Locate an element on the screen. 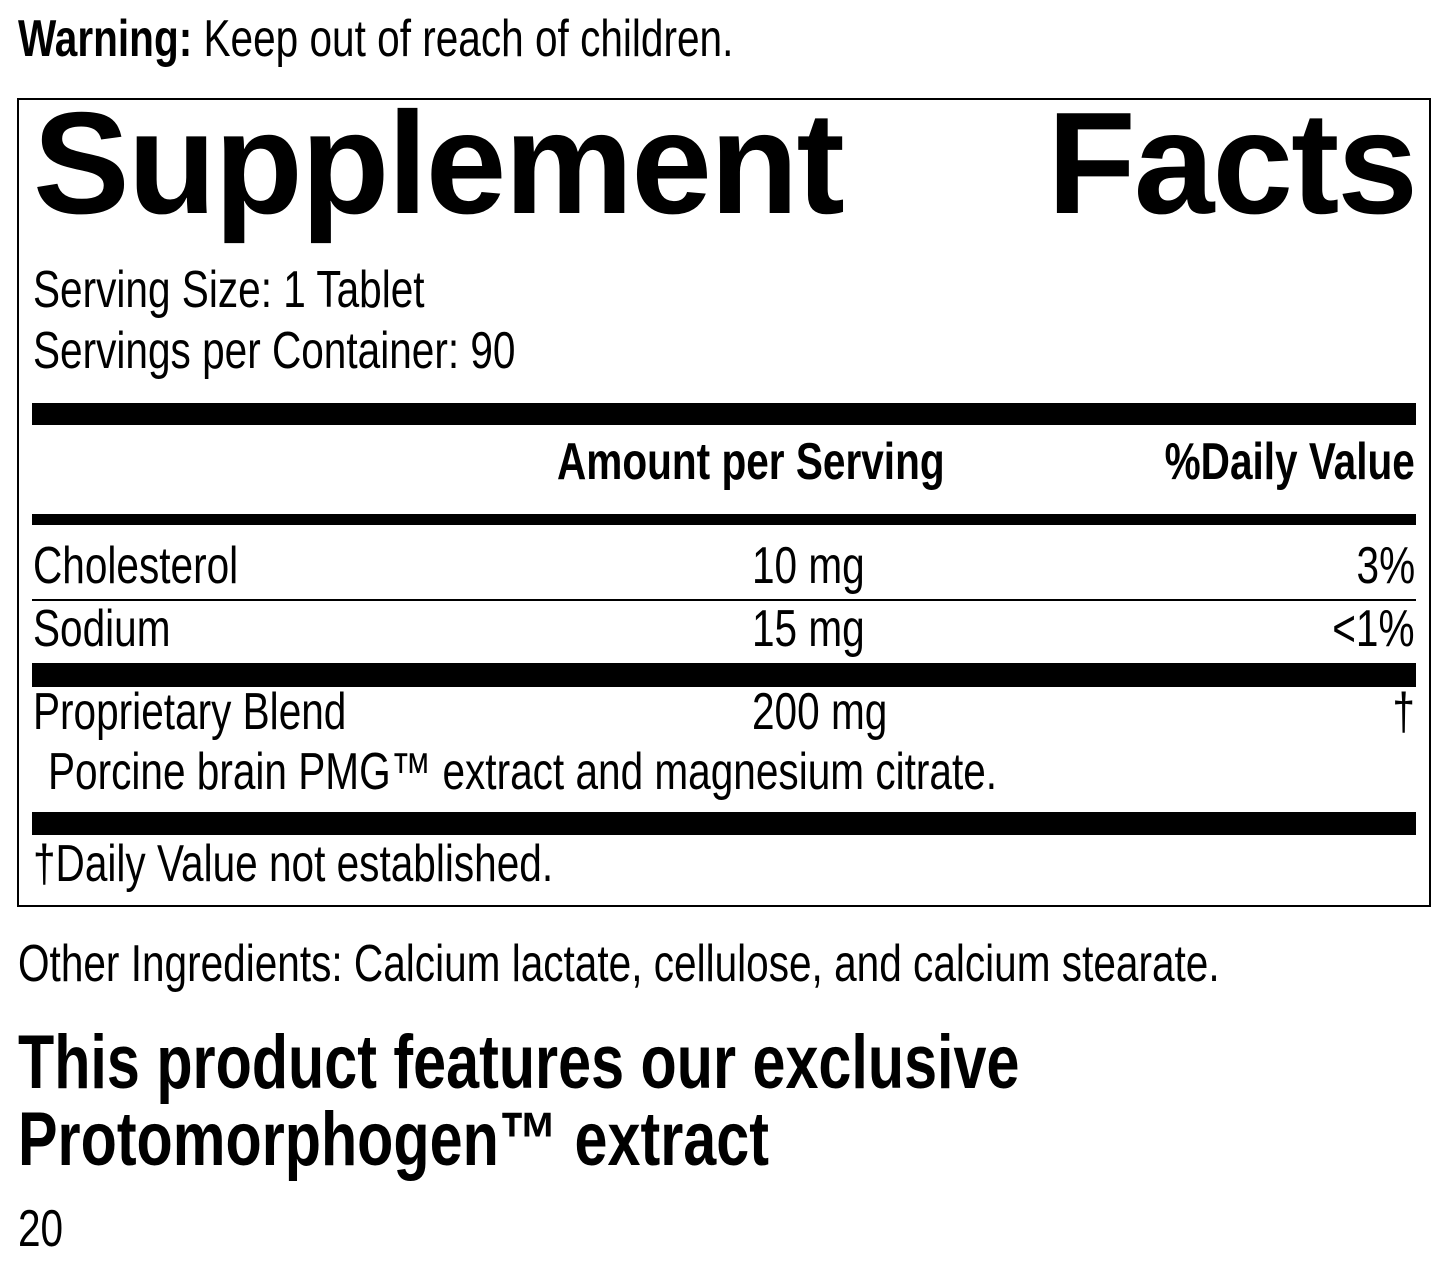 Image resolution: width=1445 pixels, height=1273 pixels. panel-title: Supplement Facts is located at coordinates (725, 163).